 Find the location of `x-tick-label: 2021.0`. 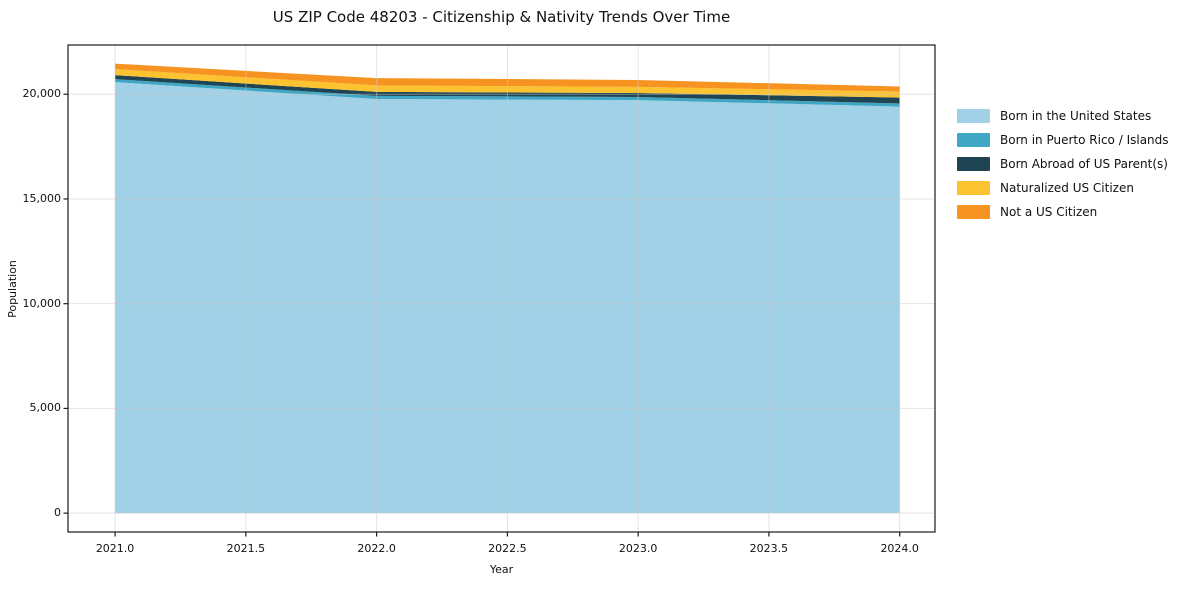

x-tick-label: 2021.0 is located at coordinates (115, 548).